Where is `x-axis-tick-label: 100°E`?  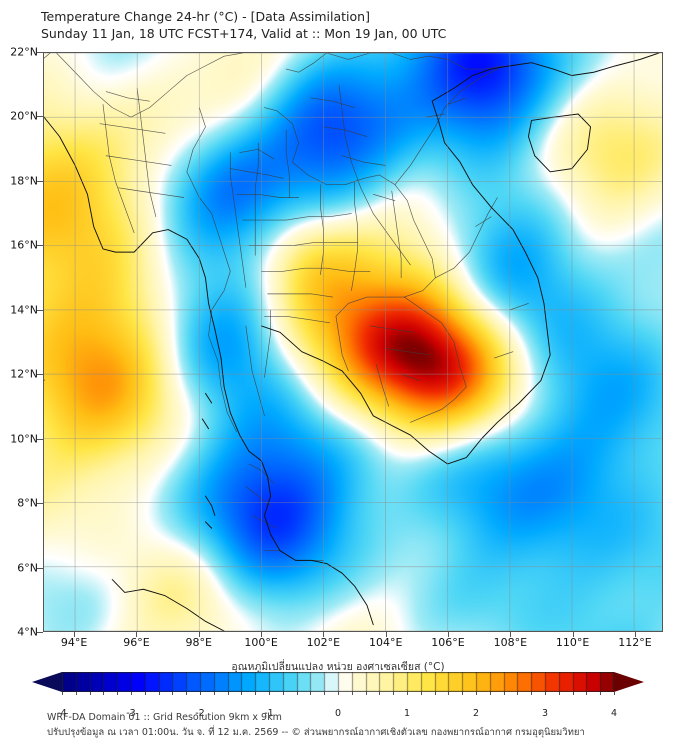 x-axis-tick-label: 100°E is located at coordinates (261, 642).